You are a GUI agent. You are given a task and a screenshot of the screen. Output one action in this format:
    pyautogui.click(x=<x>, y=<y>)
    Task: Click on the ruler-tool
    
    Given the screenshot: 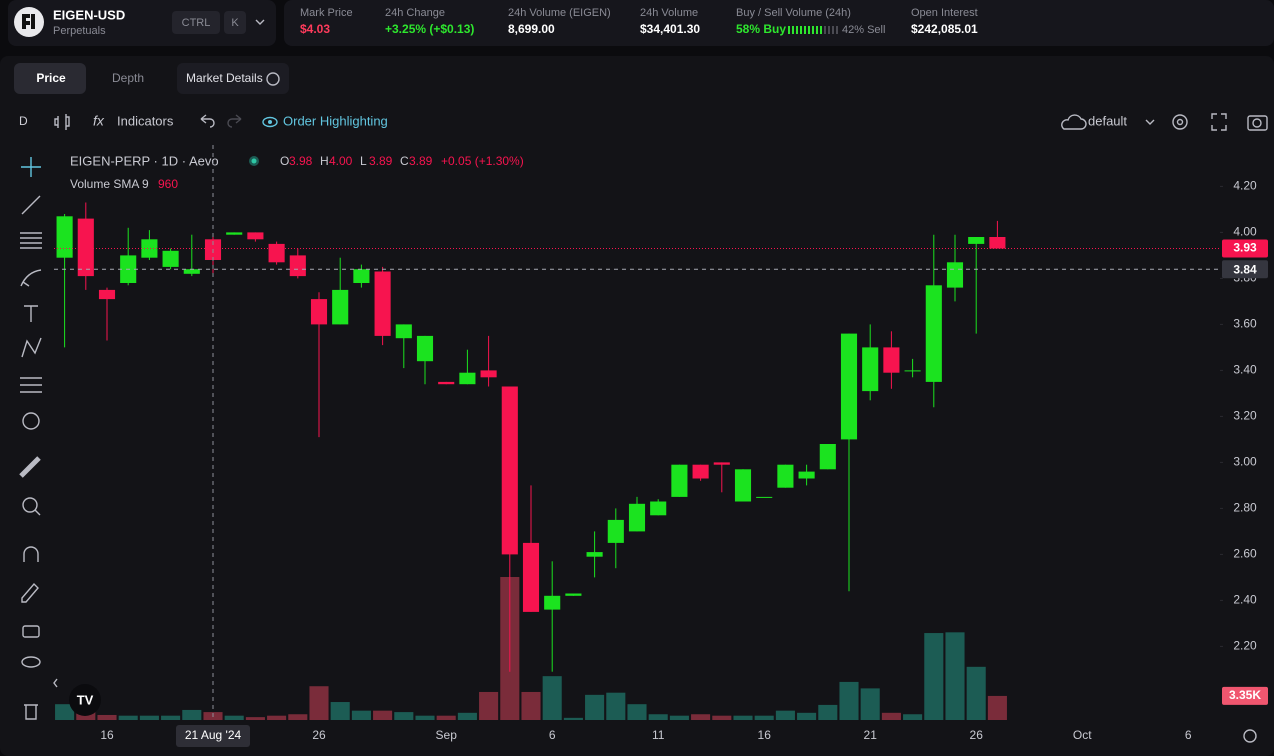 What is the action you would take?
    pyautogui.click(x=30, y=467)
    